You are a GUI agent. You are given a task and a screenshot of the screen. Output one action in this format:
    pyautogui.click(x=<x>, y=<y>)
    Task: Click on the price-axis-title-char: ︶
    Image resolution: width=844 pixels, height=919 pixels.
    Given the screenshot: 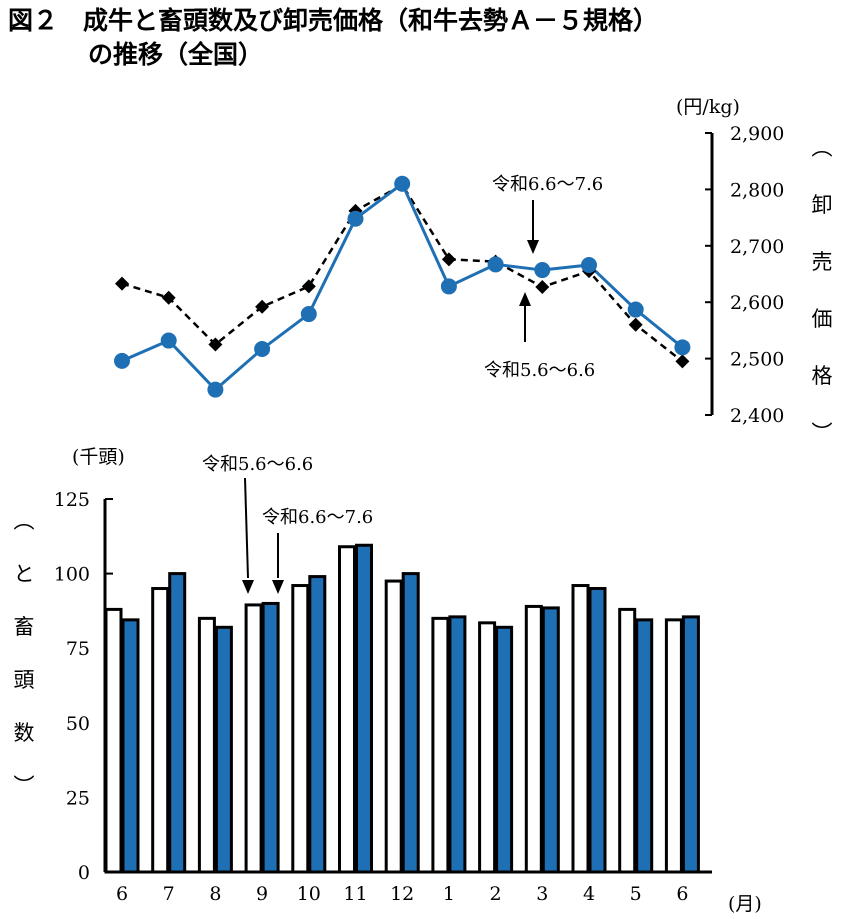 What is the action you would take?
    pyautogui.click(x=822, y=433)
    